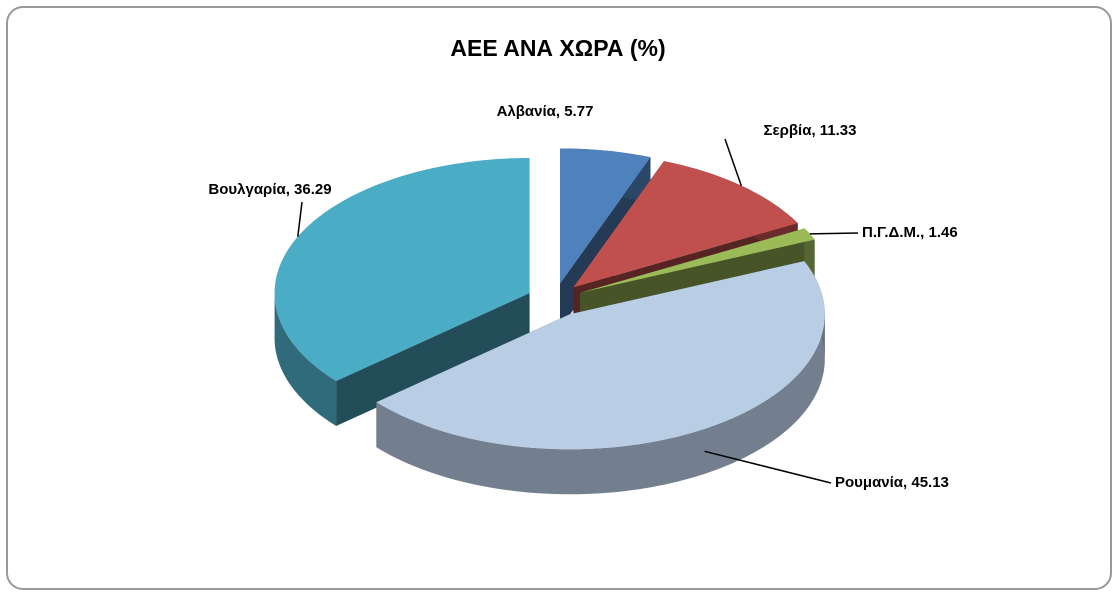 The width and height of the screenshot is (1115, 594). Describe the element at coordinates (557, 48) in the screenshot. I see `chart-title: ΑΕΕ ΑΝΑ ΧΩΡΑ (%)` at that location.